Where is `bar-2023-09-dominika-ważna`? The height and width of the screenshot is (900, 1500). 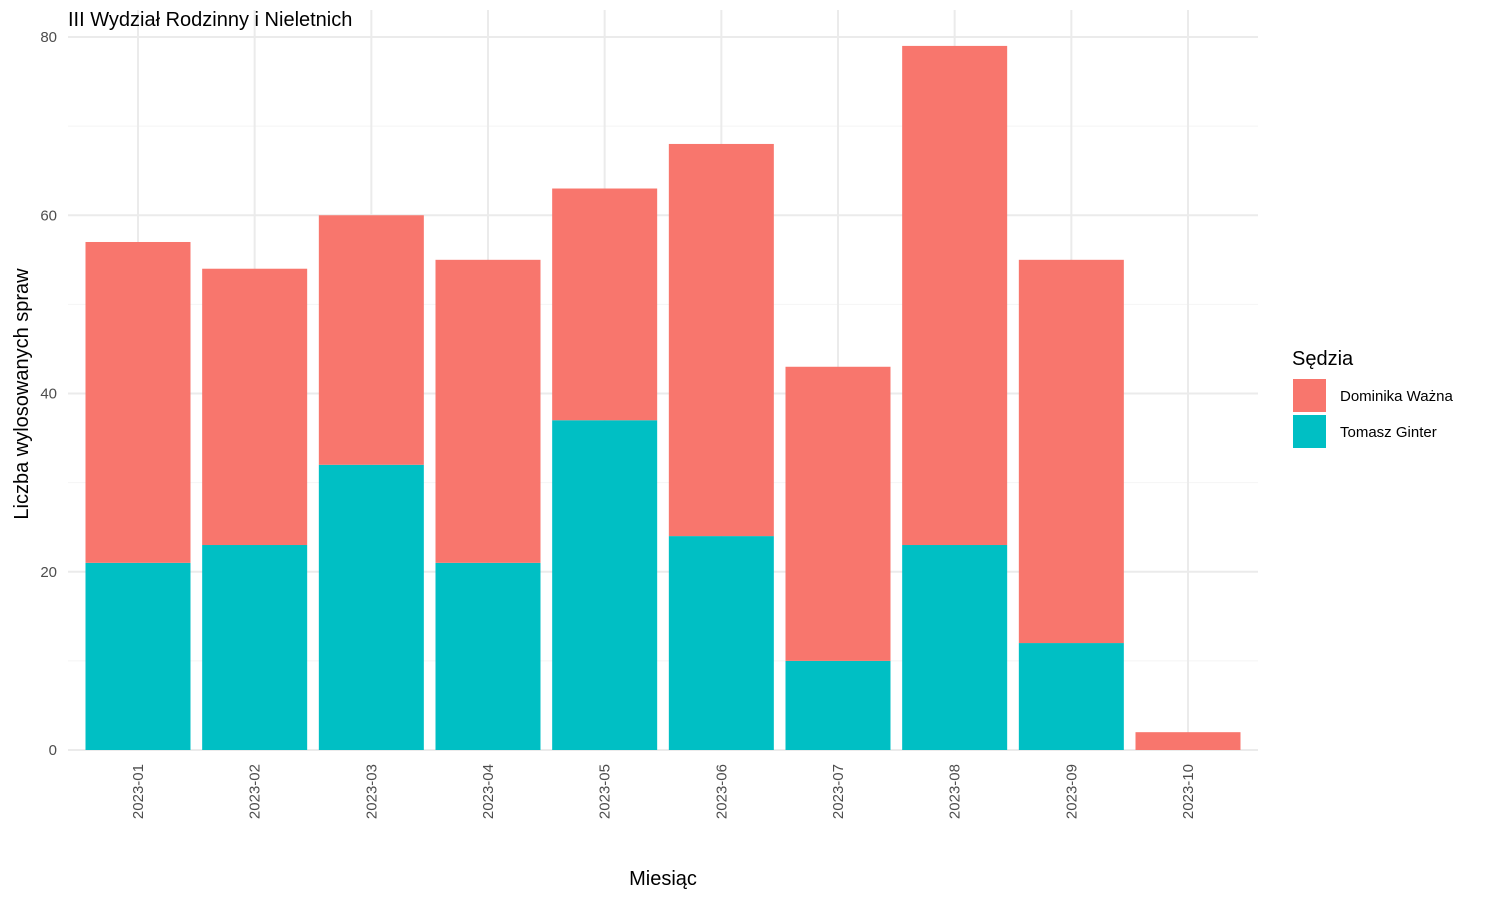
bar-2023-09-dominika-ważna is located at coordinates (1071, 451).